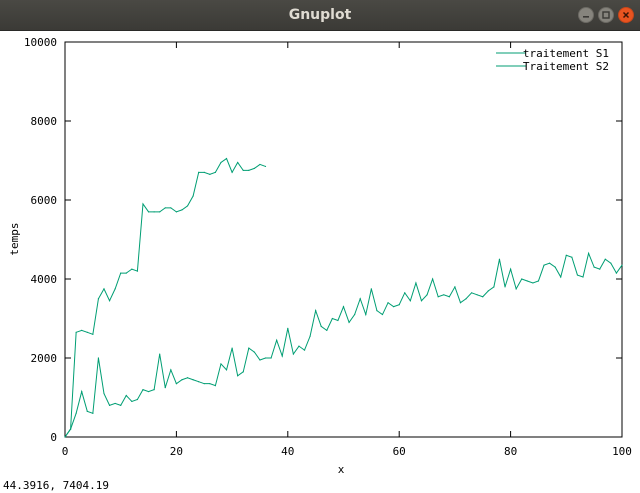 Image resolution: width=640 pixels, height=493 pixels. I want to click on x-tick-label: 40, so click(287, 451).